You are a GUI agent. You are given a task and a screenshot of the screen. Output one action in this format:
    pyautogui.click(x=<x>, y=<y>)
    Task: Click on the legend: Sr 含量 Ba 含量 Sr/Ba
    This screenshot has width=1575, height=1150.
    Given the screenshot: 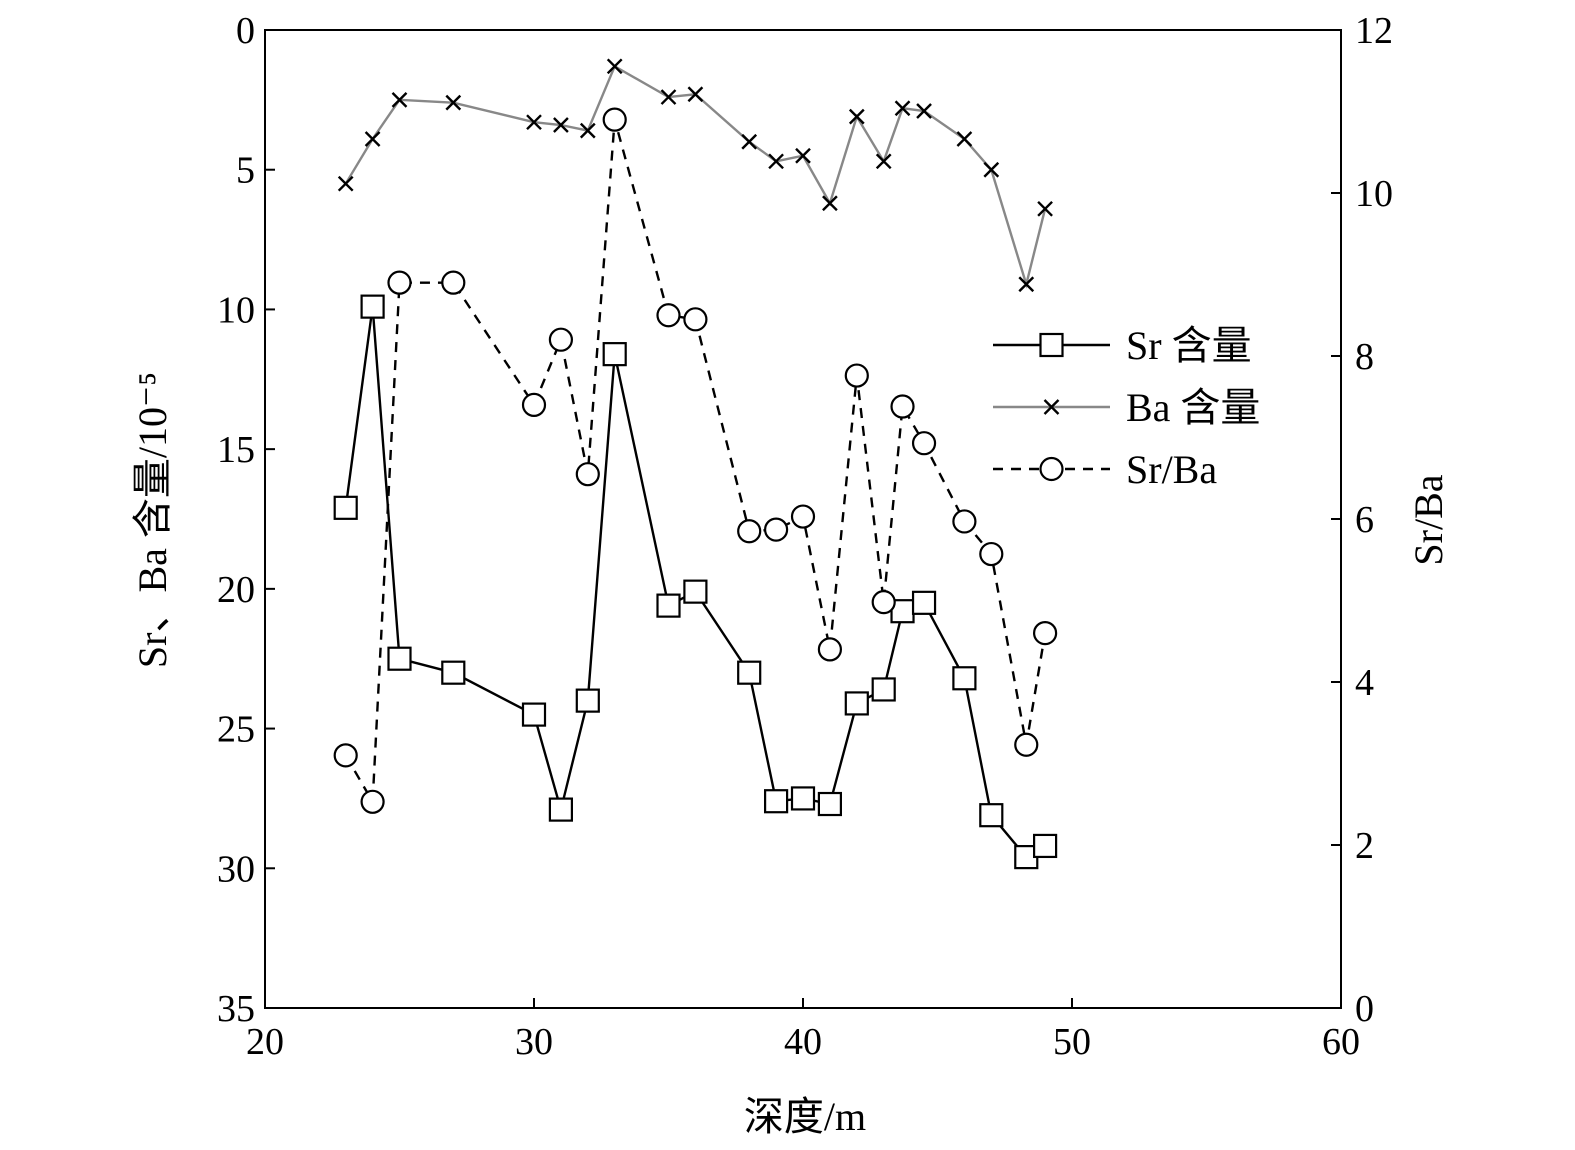 What is the action you would take?
    pyautogui.click(x=1126, y=407)
    